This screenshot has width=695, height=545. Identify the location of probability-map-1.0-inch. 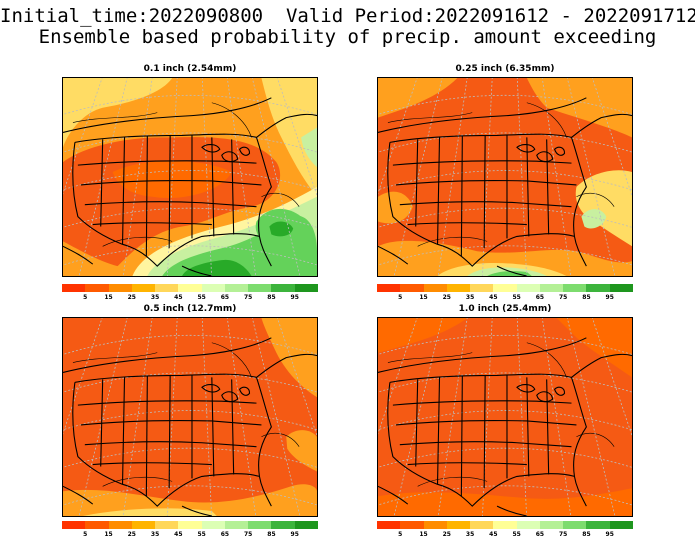
(505, 417).